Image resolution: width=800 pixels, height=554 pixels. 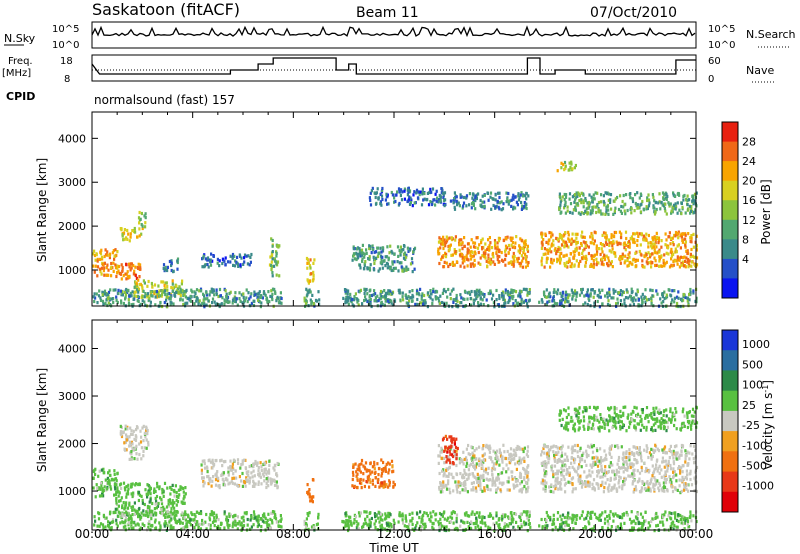 What do you see at coordinates (730, 229) in the screenshot?
I see `colorbar-swatch` at bounding box center [730, 229].